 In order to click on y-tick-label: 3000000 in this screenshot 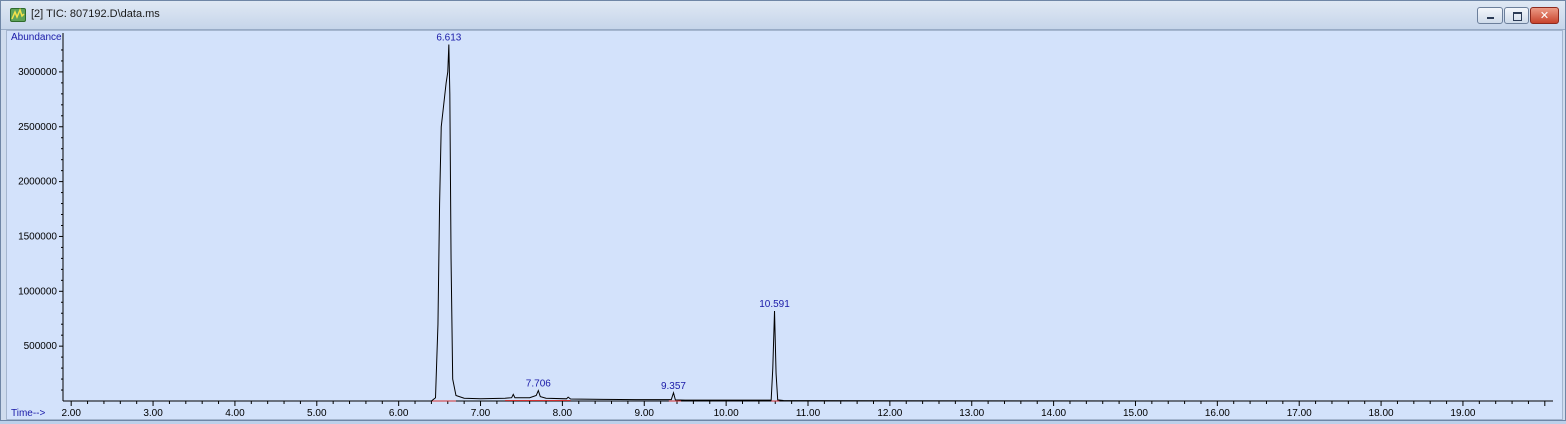, I will do `click(37, 72)`.